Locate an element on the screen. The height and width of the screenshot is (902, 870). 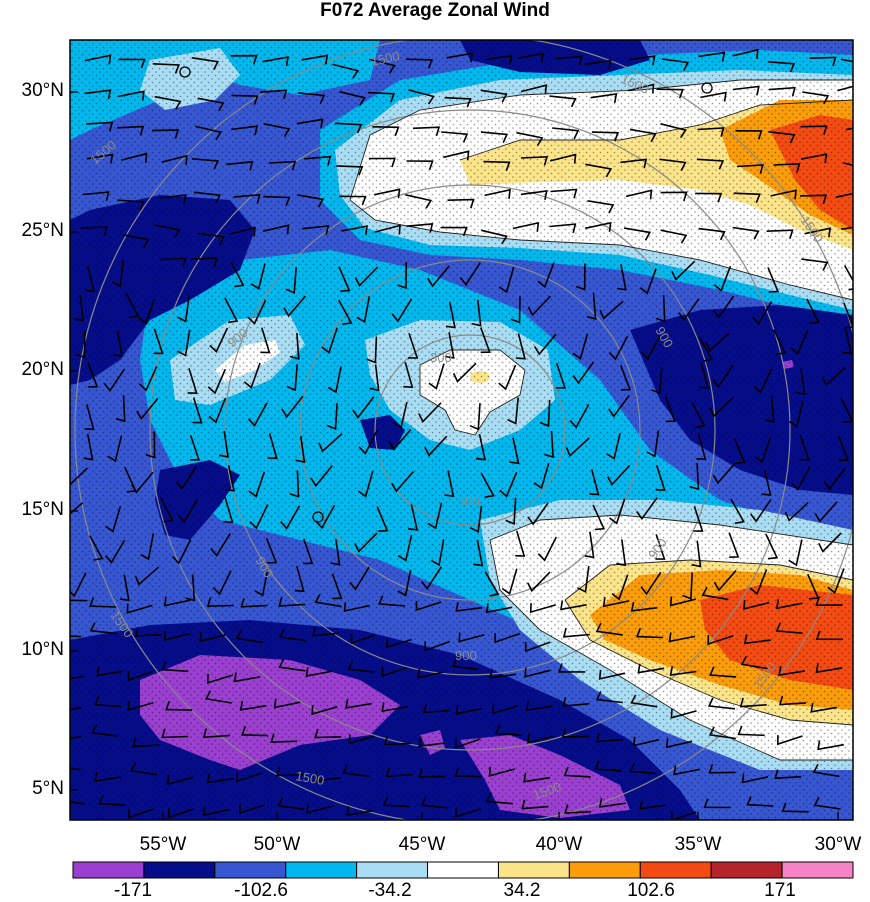
lat-label-10n: 10°N is located at coordinates (42, 649).